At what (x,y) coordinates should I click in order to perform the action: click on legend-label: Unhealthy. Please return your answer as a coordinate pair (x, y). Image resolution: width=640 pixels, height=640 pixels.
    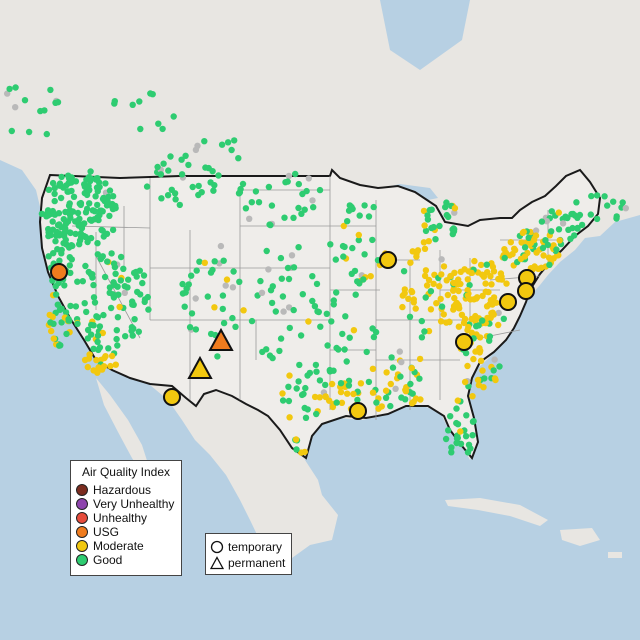
    Looking at the image, I should click on (120, 518).